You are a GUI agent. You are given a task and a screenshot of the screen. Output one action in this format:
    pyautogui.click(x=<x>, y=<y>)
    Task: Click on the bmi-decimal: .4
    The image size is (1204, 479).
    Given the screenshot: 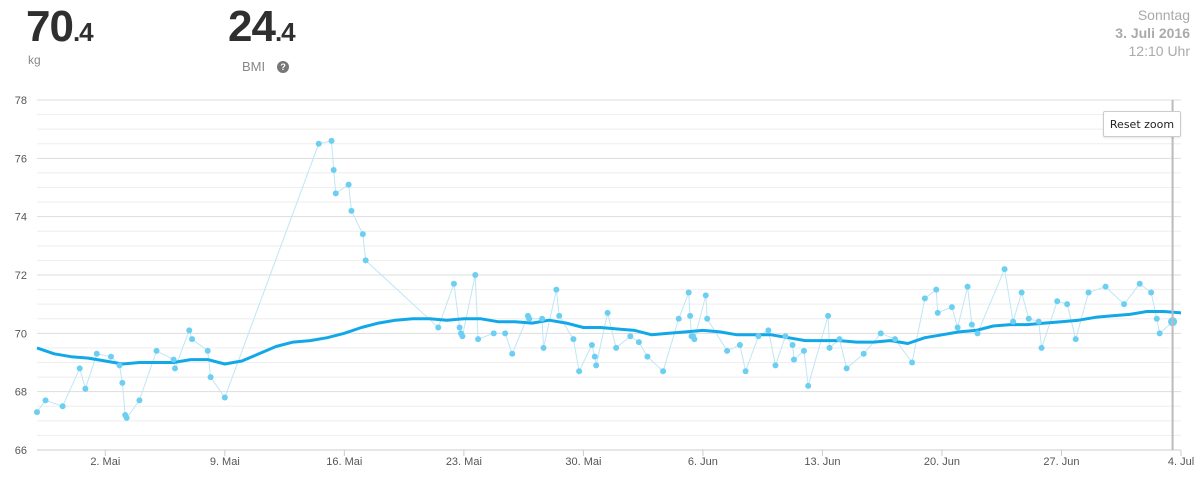 What is the action you would take?
    pyautogui.click(x=285, y=32)
    